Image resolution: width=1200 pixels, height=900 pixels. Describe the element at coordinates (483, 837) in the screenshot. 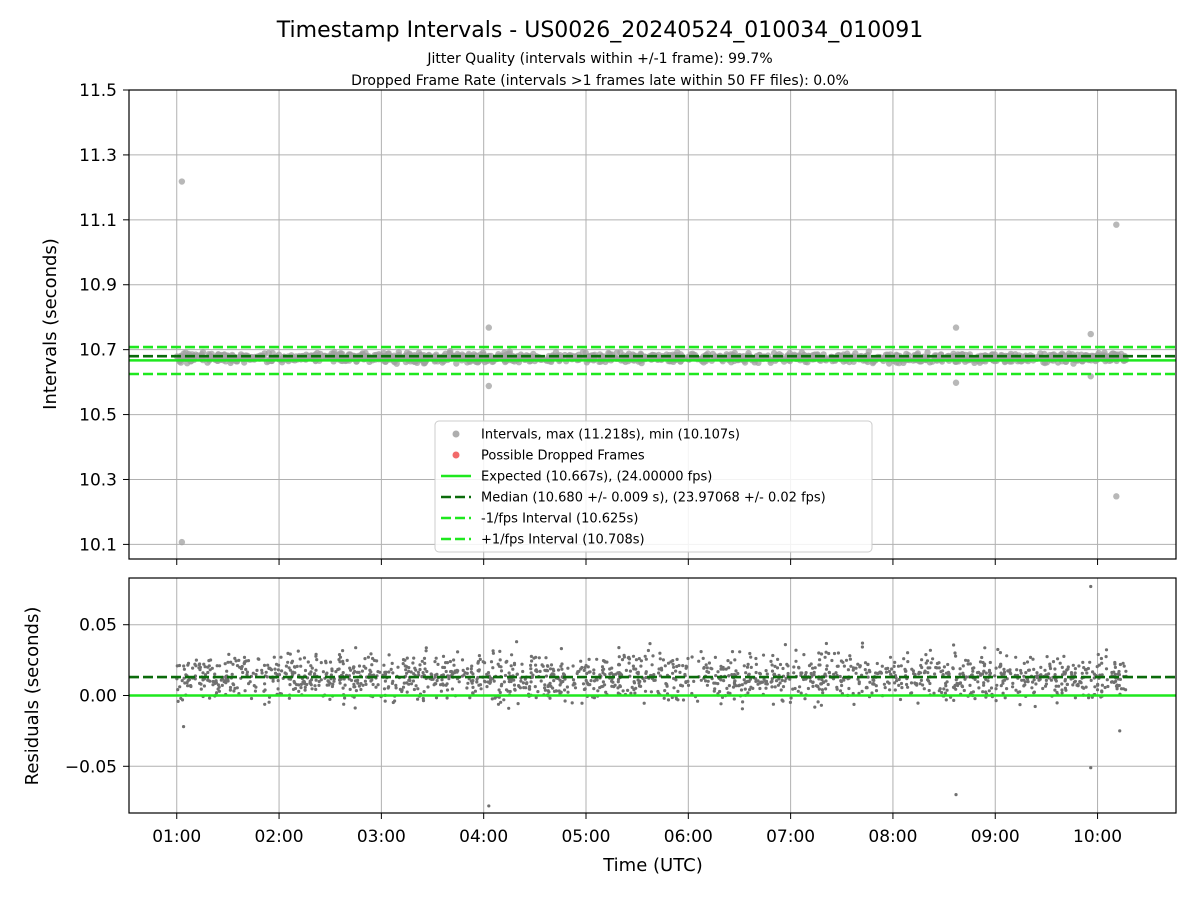

I see `x-tick-label: 04:00` at that location.